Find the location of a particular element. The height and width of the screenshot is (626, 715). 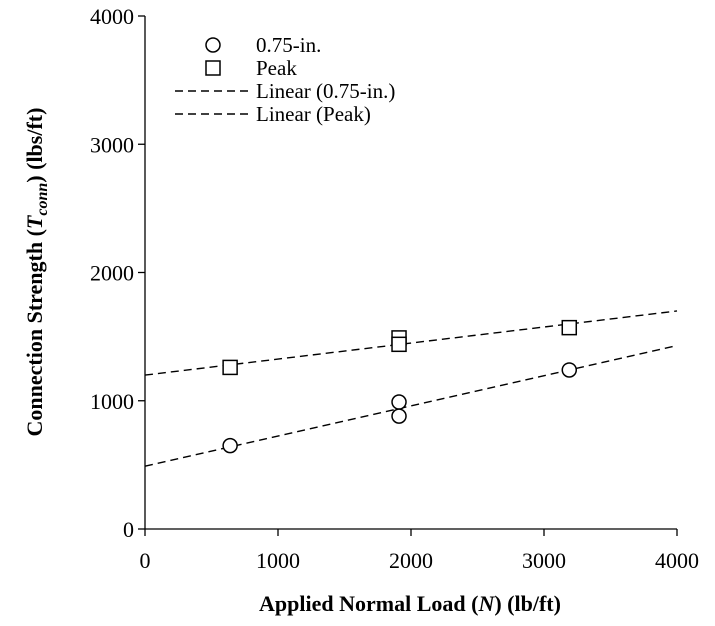

x-tick-label: 0 is located at coordinates (145, 560).